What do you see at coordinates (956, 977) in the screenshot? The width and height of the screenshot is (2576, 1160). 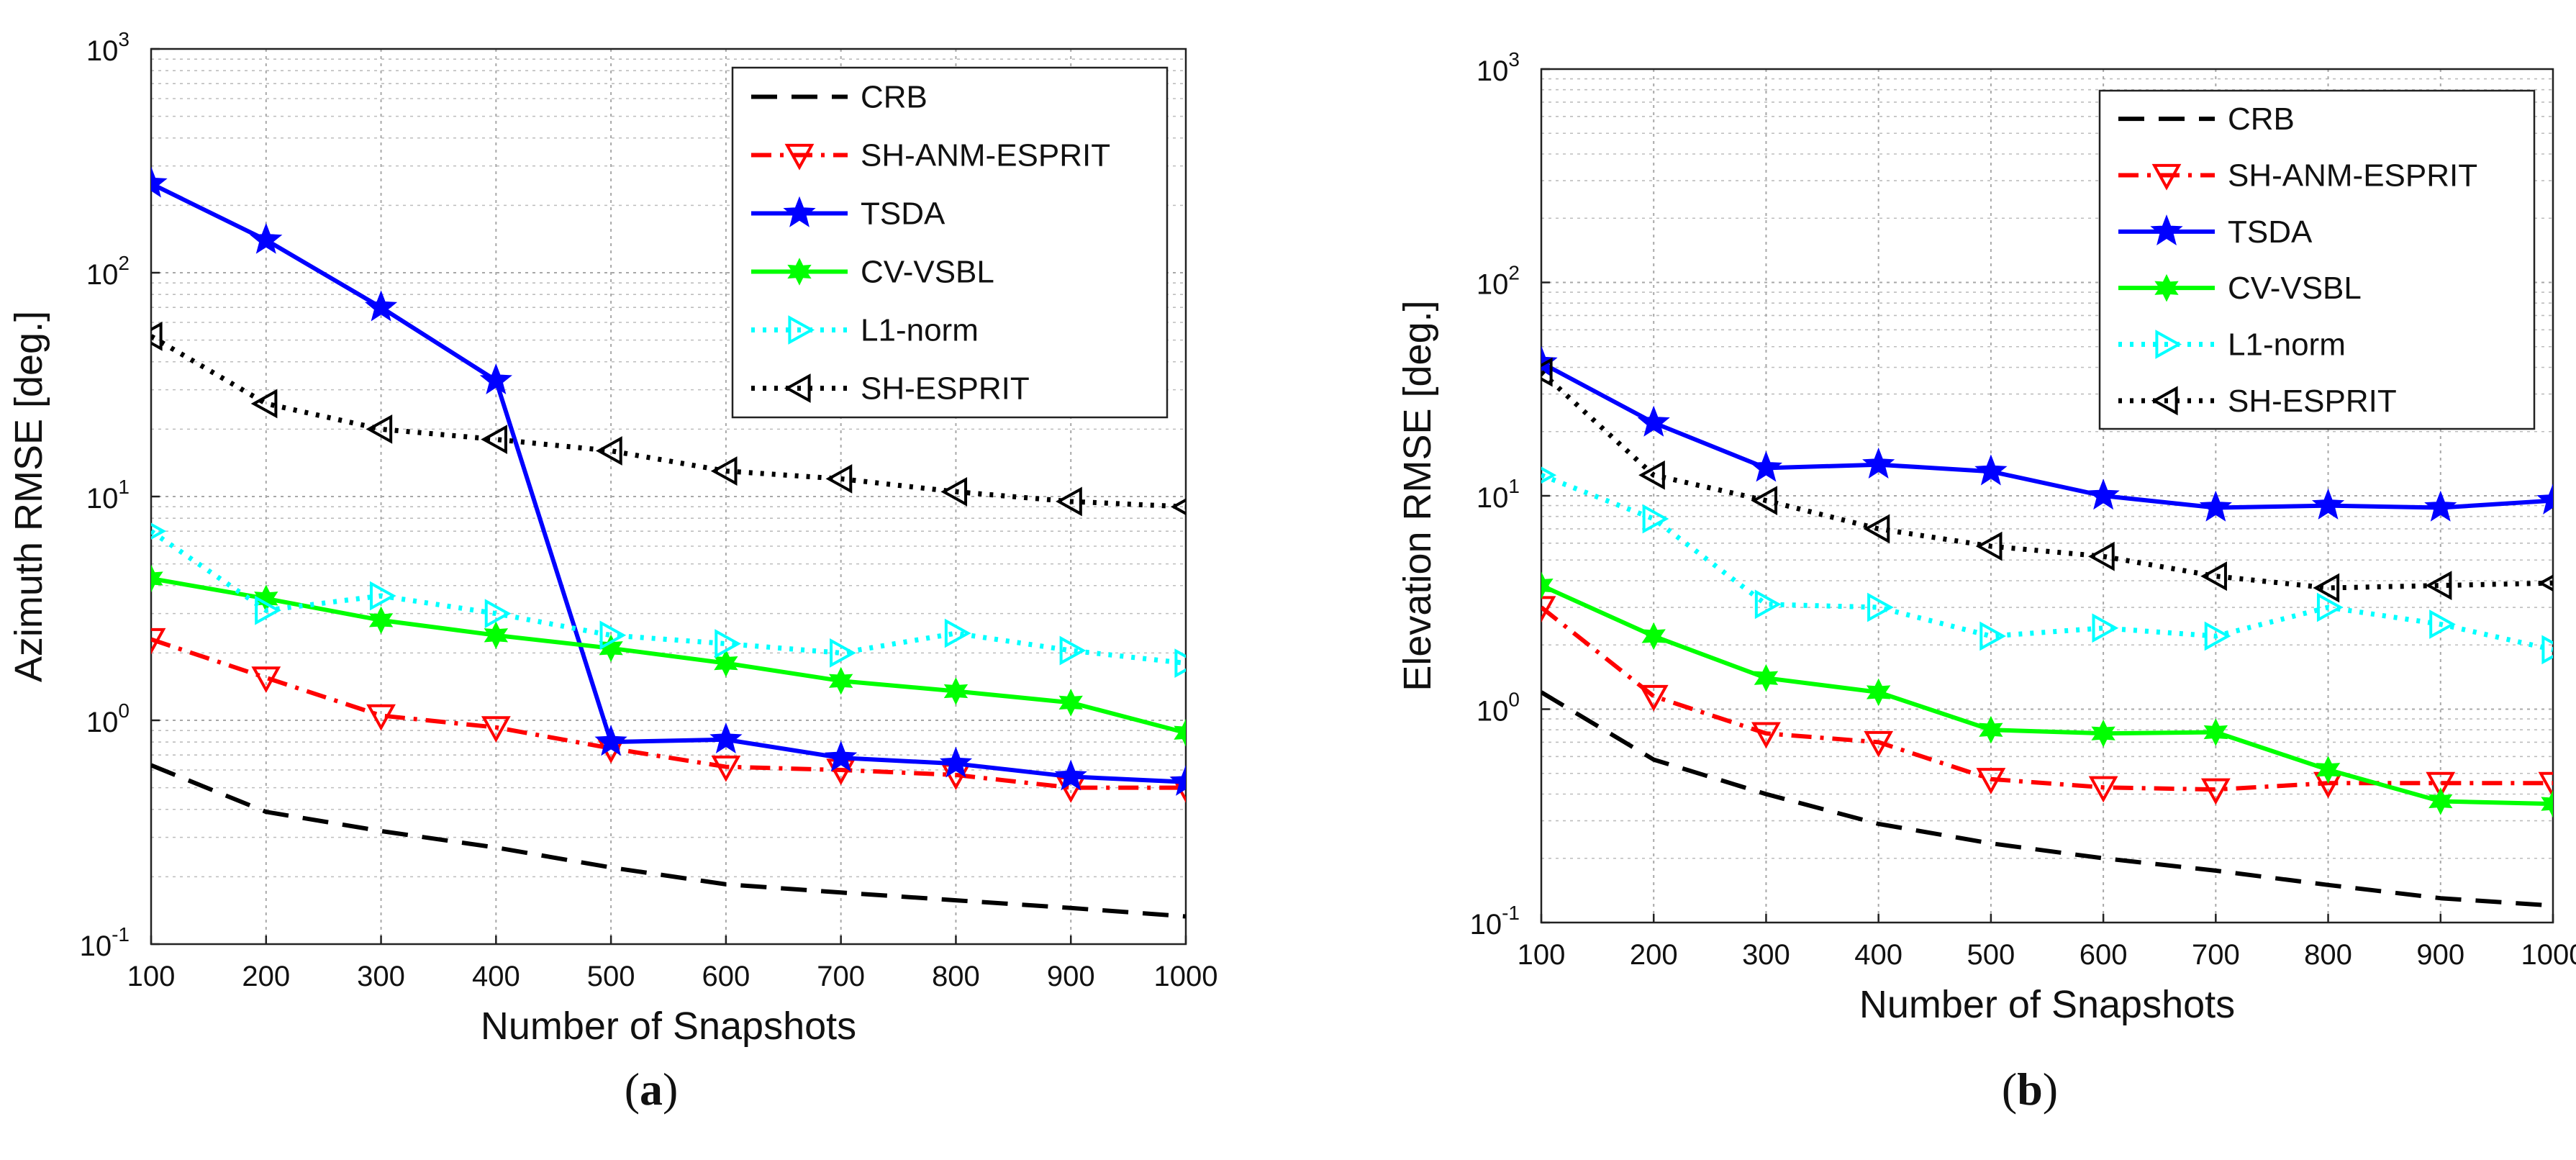 I see `x-tick-label: 800` at bounding box center [956, 977].